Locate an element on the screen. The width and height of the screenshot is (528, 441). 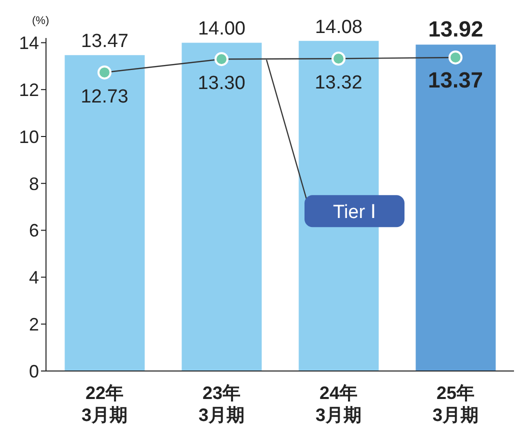
data-label: 13.32 is located at coordinates (338, 83).